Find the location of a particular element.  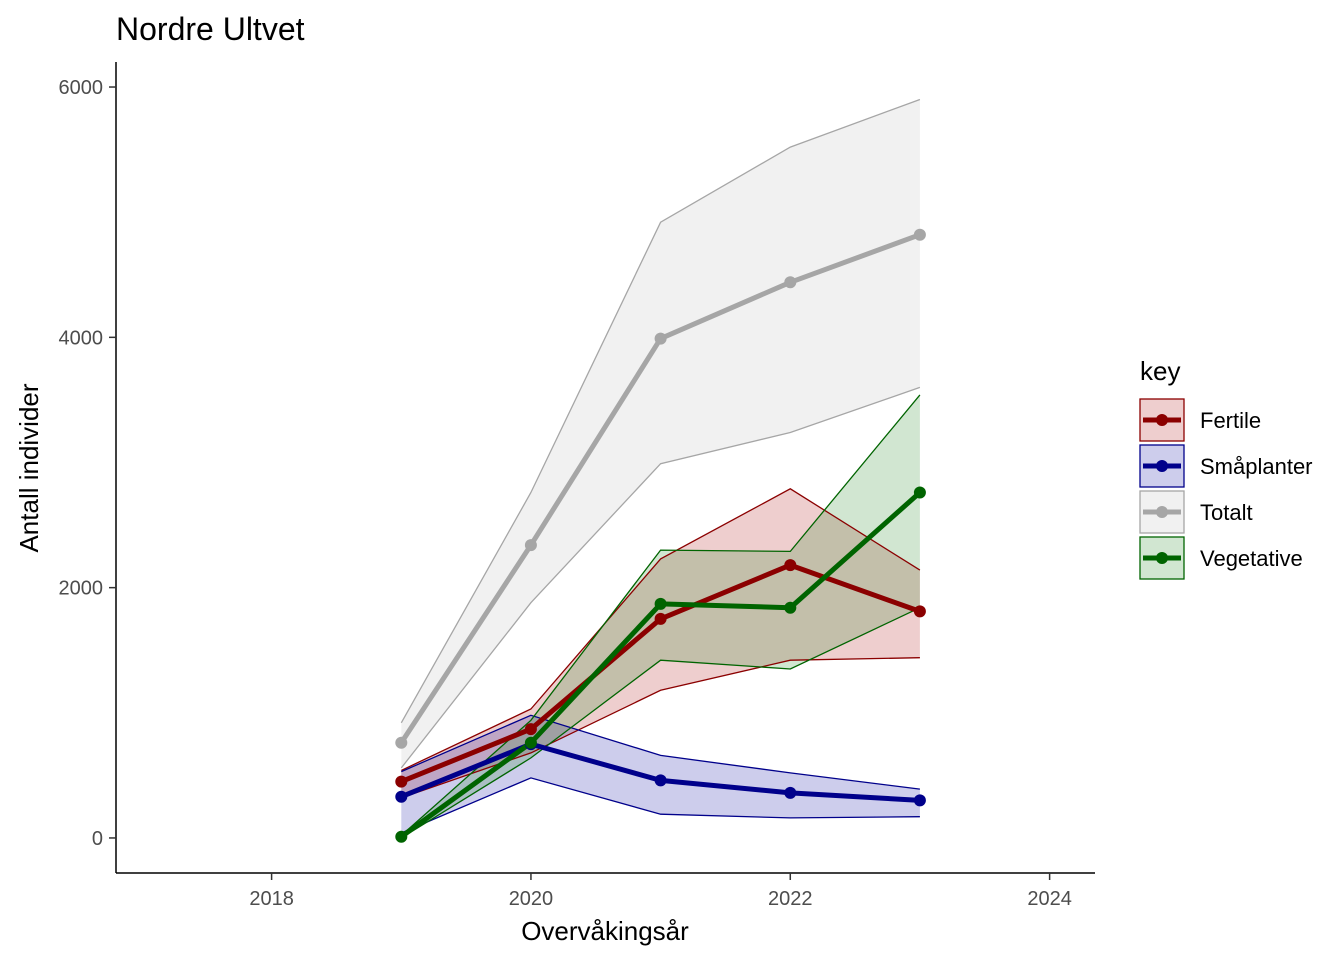

legend-item-totalt: Totalt is located at coordinates (1196, 512).